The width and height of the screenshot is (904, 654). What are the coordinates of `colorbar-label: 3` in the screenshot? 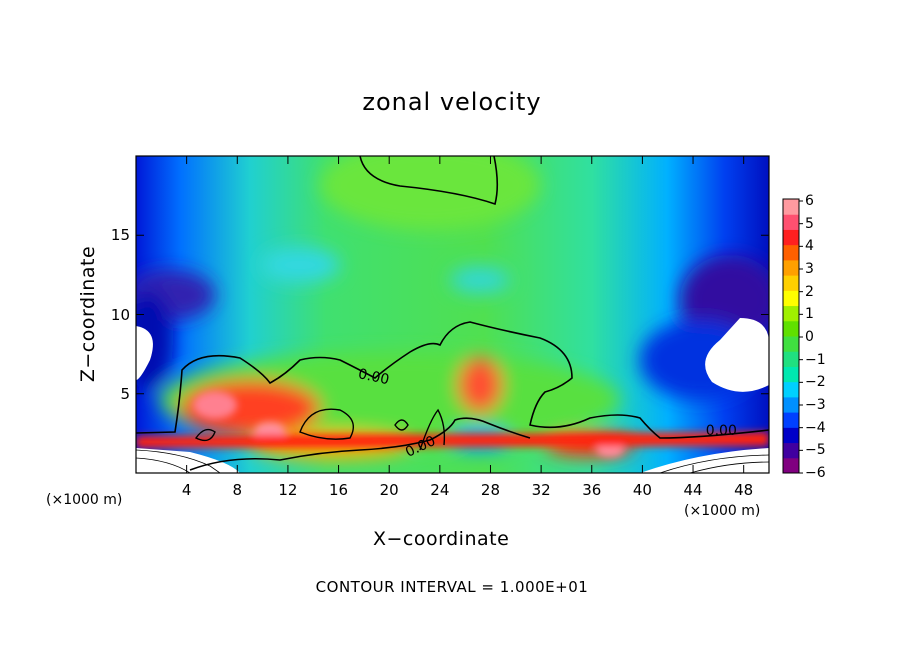 It's located at (809, 269).